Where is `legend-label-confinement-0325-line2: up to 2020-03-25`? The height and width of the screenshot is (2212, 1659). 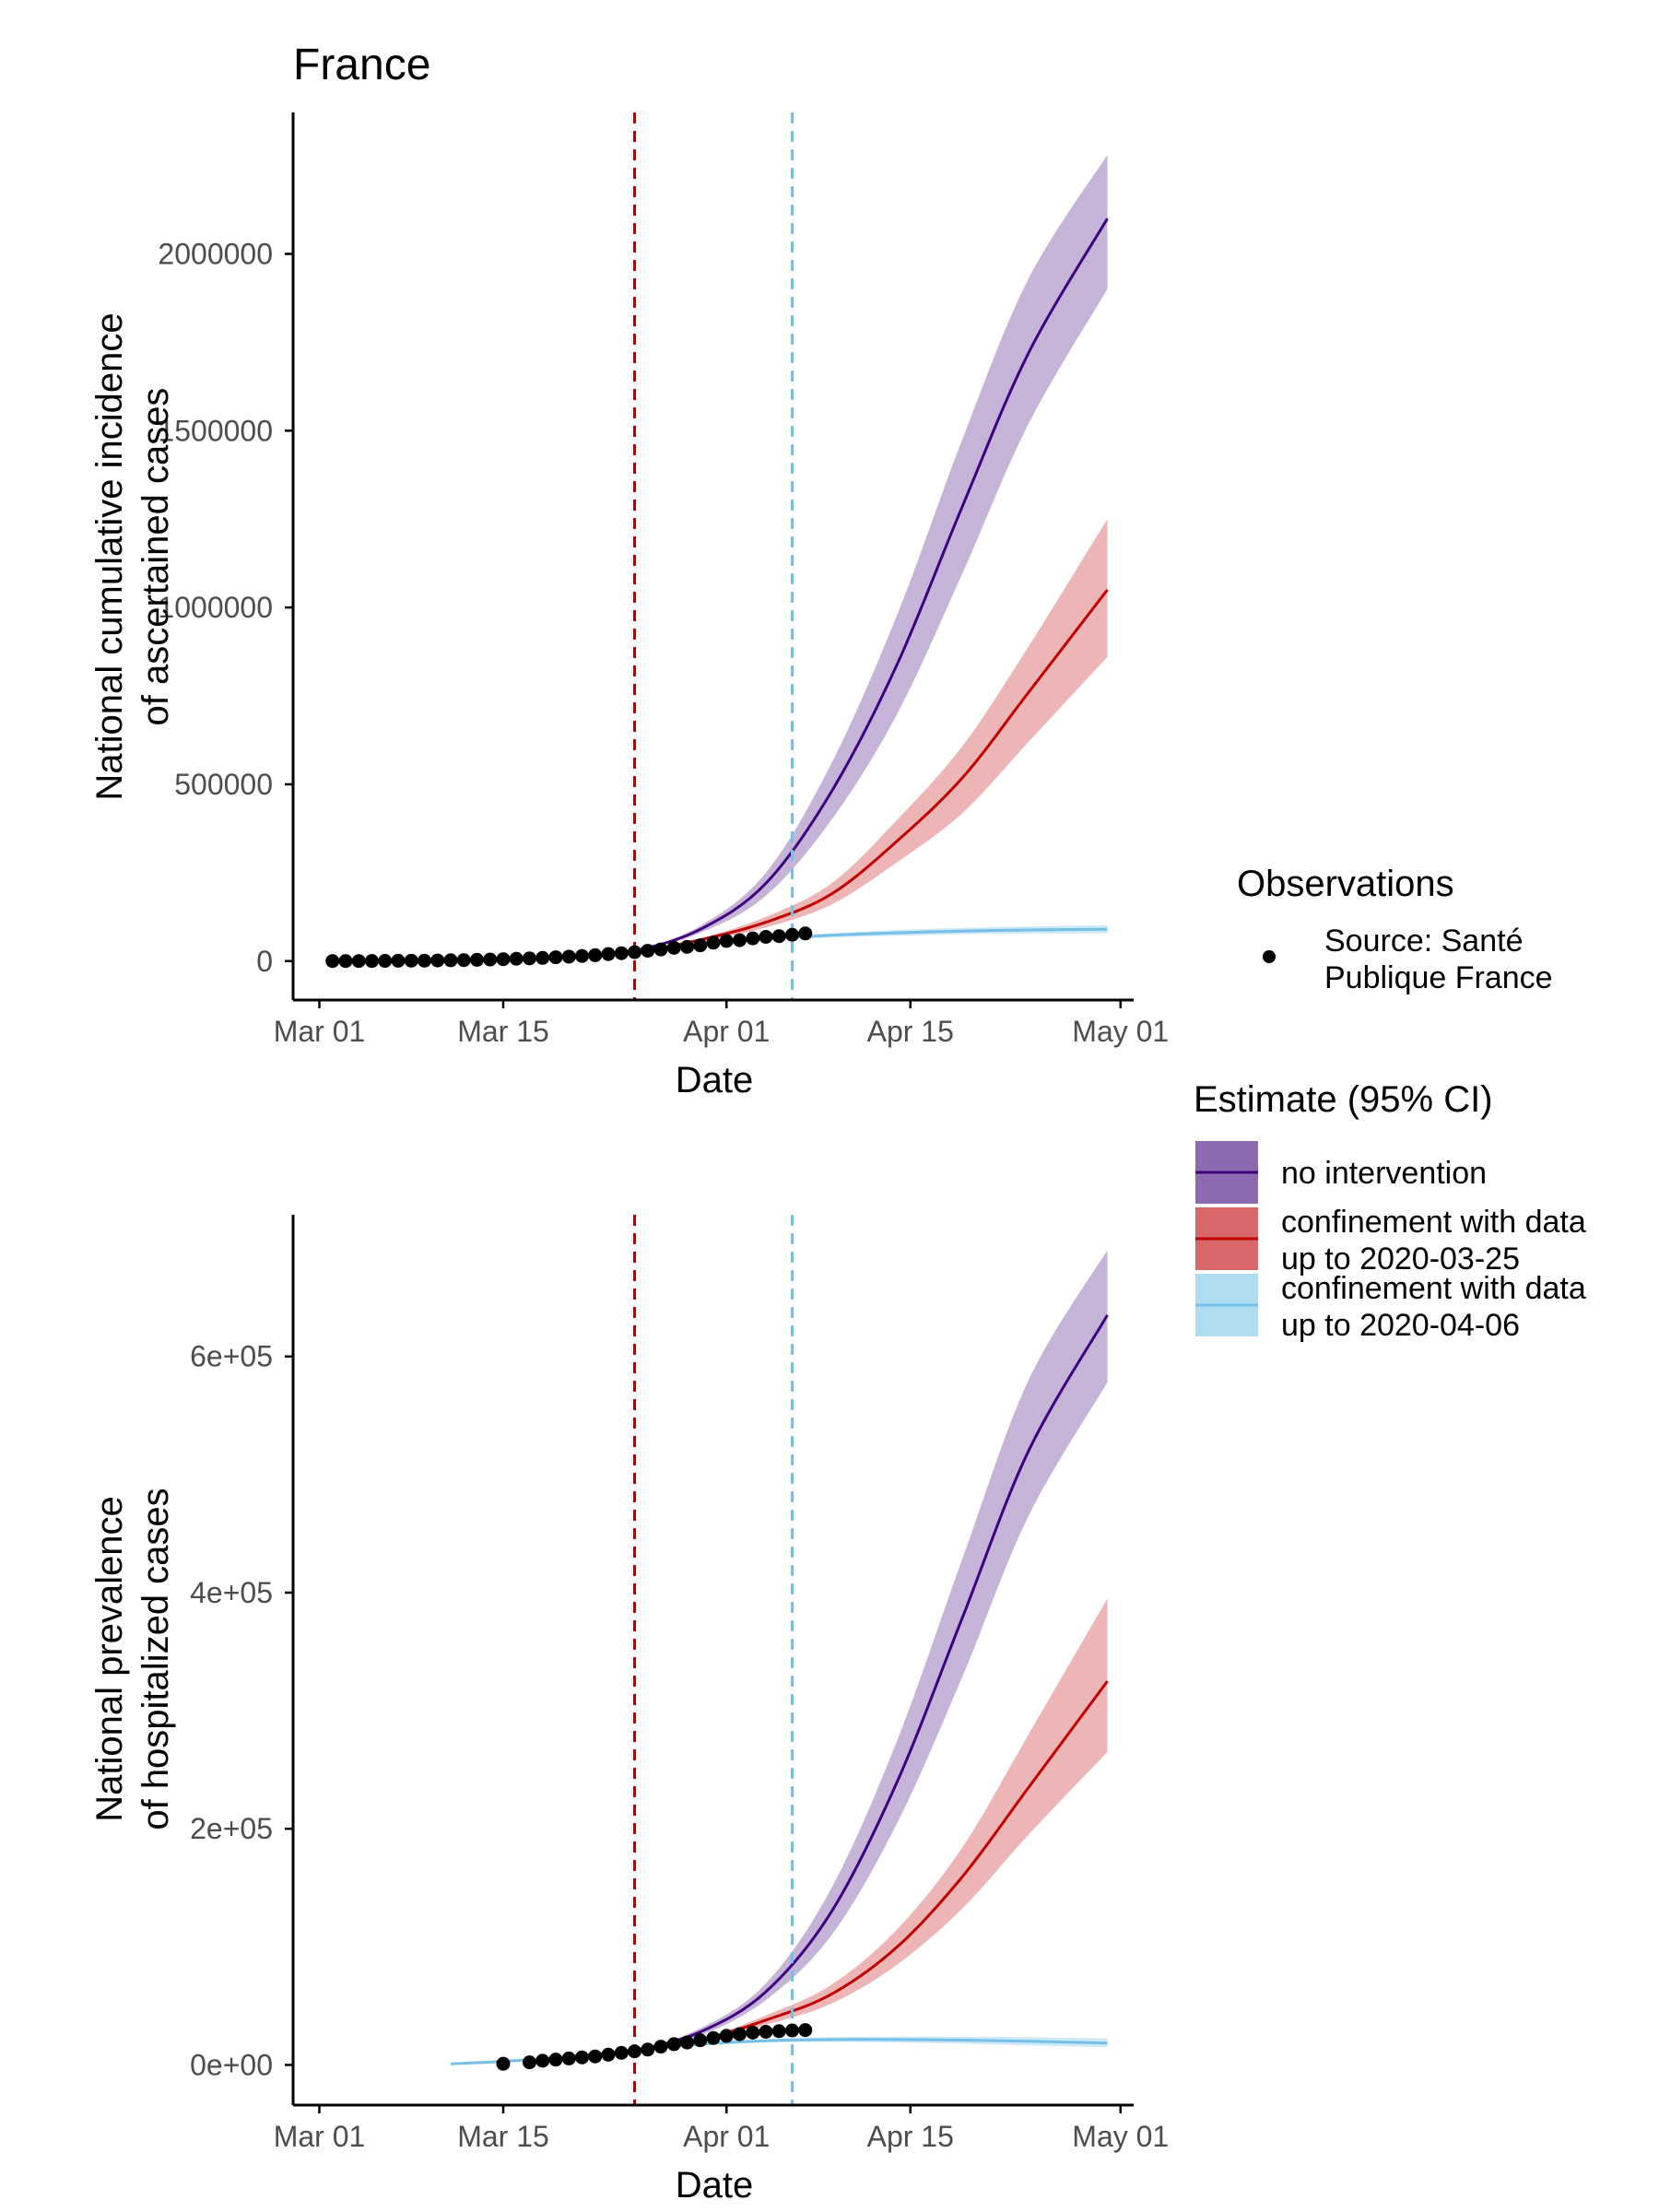
legend-label-confinement-0325-line2: up to 2020-03-25 is located at coordinates (1400, 1259).